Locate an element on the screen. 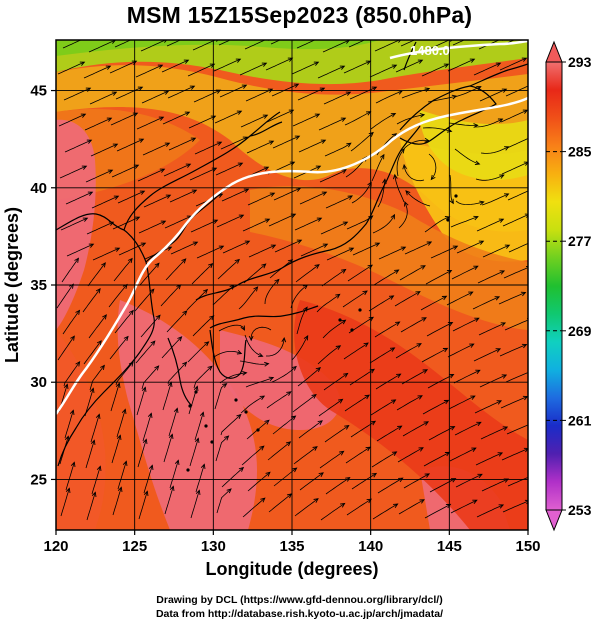 The height and width of the screenshot is (625, 599). colorbar-bar is located at coordinates (554, 286).